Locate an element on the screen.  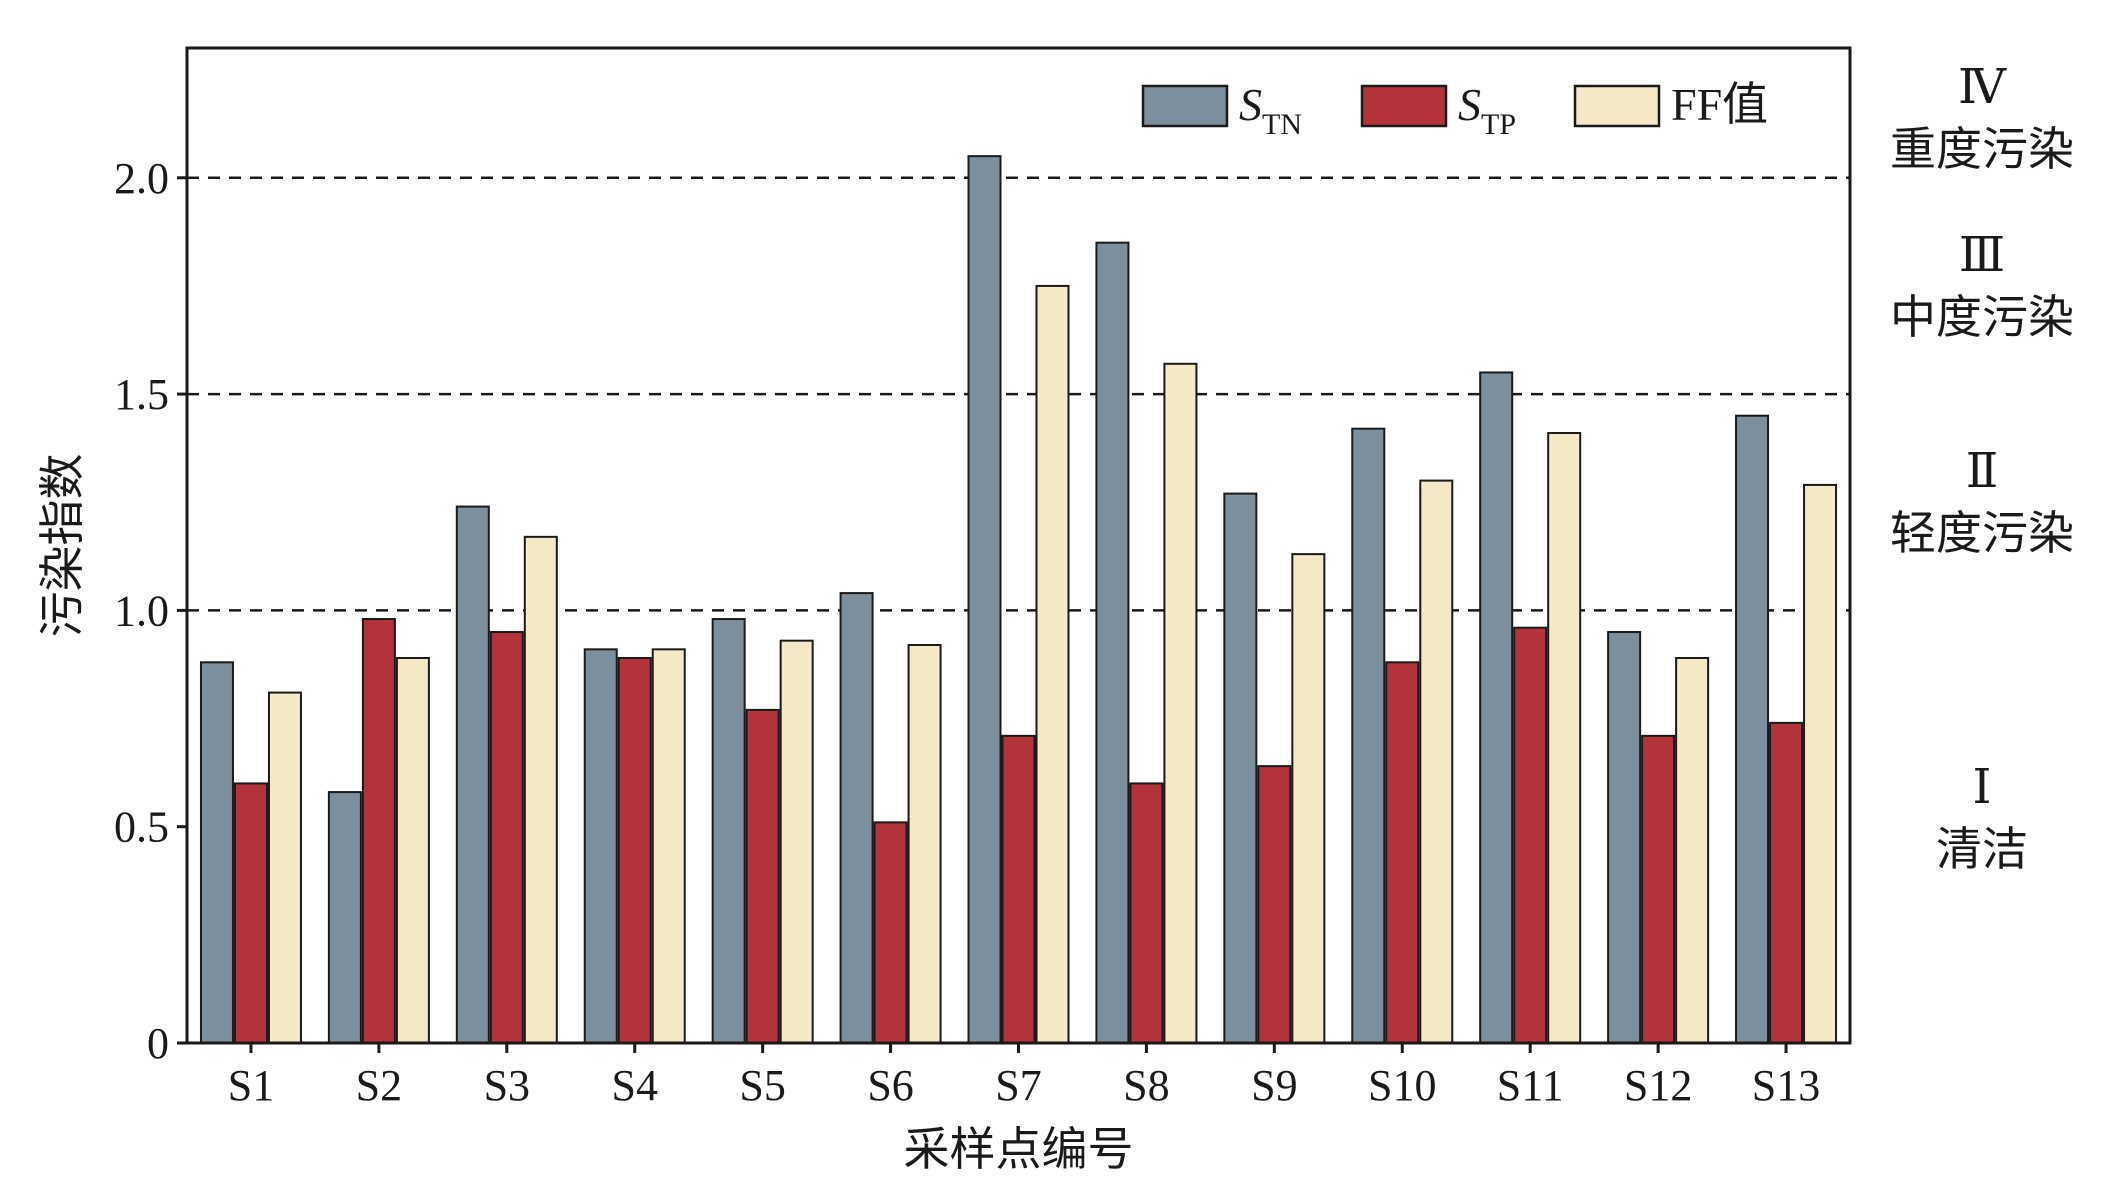
zone-level: Ⅲ is located at coordinates (1982, 255).